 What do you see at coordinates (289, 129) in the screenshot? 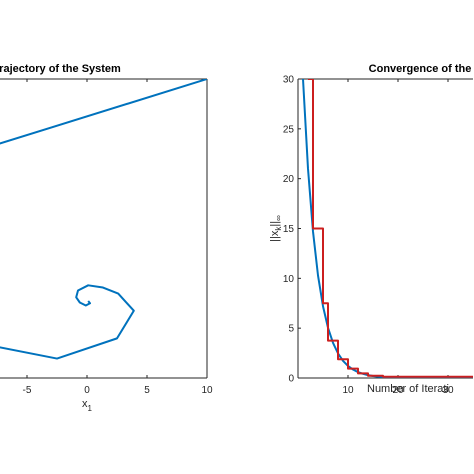
I see `y-tick-label: 25` at bounding box center [289, 129].